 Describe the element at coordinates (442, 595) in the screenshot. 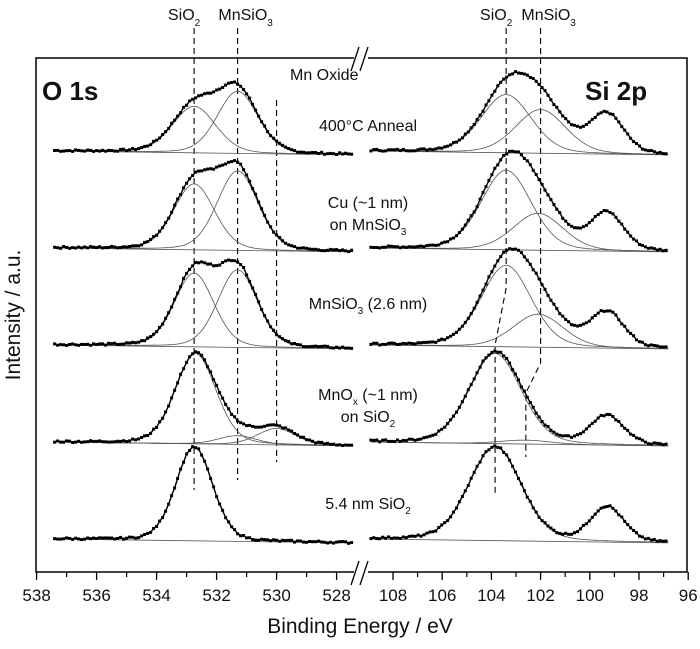

I see `tick-label: 106` at that location.